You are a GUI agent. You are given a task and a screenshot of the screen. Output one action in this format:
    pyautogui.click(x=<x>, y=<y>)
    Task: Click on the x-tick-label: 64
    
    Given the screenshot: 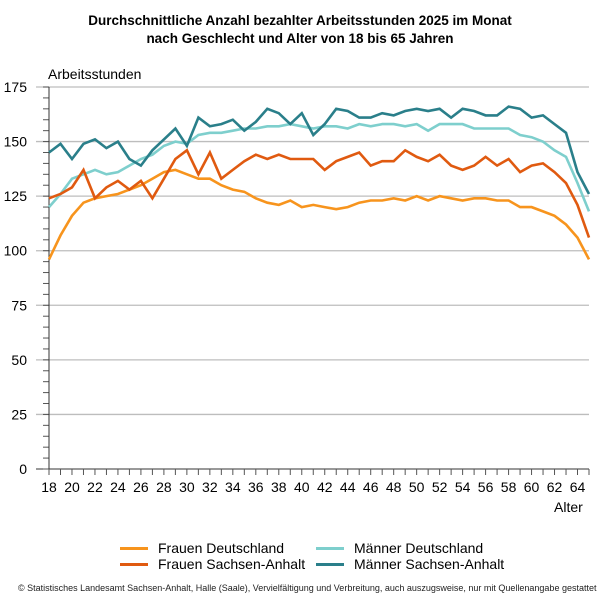 What is the action you would take?
    pyautogui.click(x=578, y=487)
    